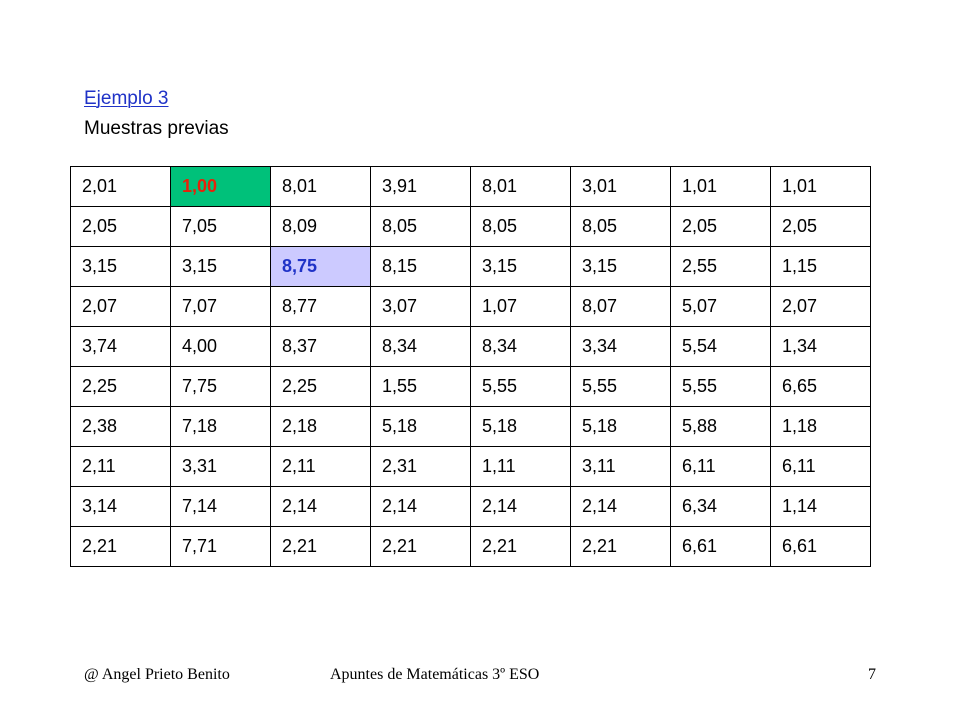 Image resolution: width=960 pixels, height=720 pixels. I want to click on table-cell: 2,31, so click(420, 466).